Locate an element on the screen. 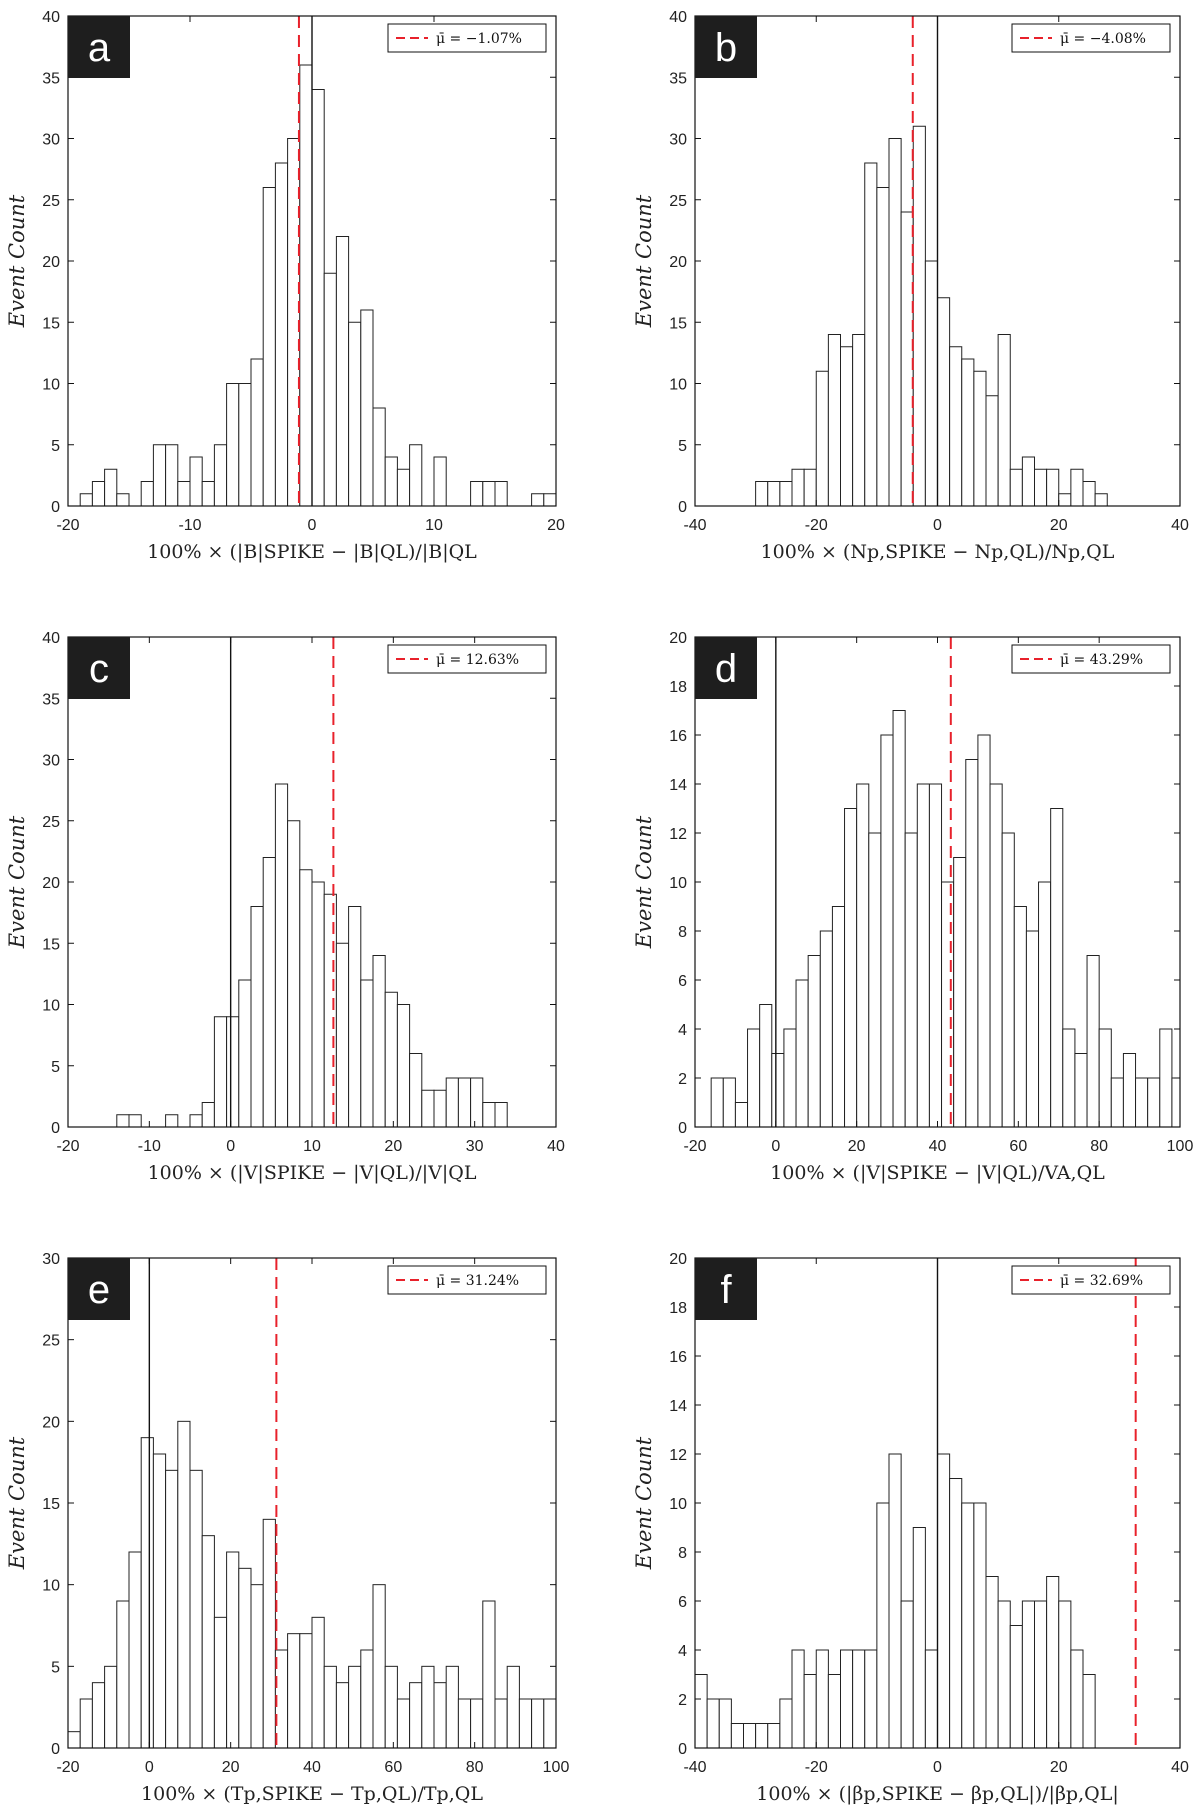  x-tick-label: 100 is located at coordinates (556, 1767).